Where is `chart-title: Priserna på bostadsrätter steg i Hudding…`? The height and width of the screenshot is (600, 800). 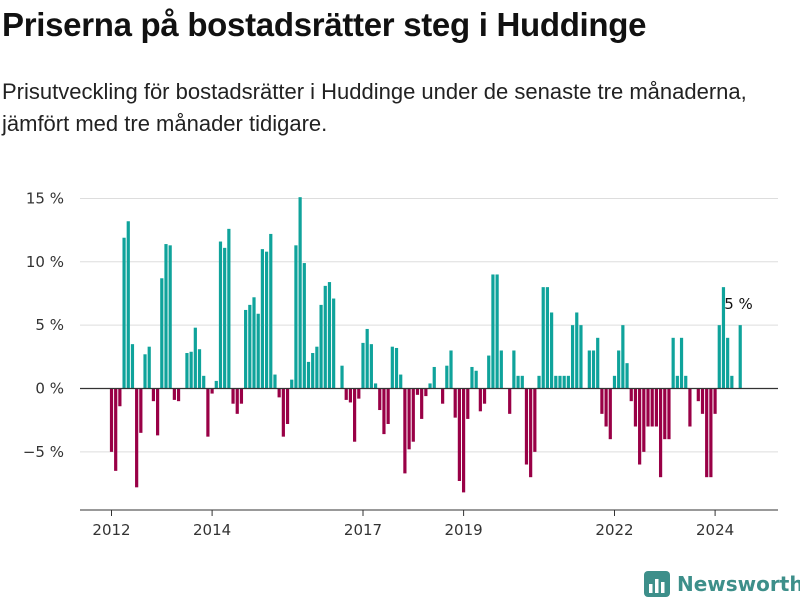 chart-title: Priserna på bostadsrätter steg i Hudding… is located at coordinates (324, 24).